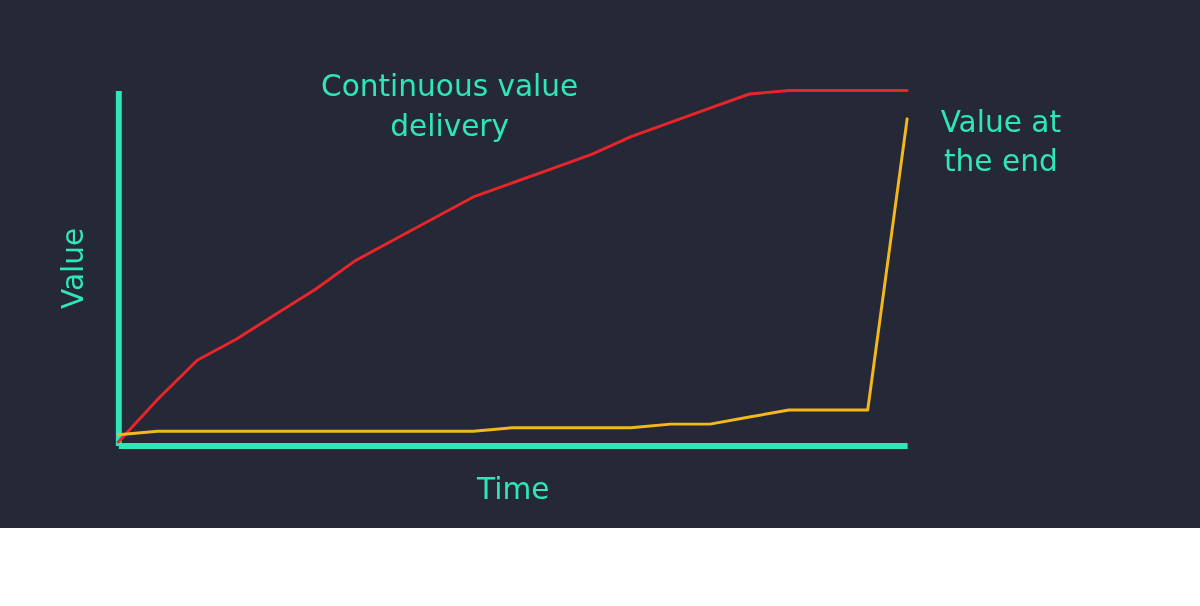 The width and height of the screenshot is (1200, 606). What do you see at coordinates (450, 106) in the screenshot?
I see `annotation: Continuous value delivery` at bounding box center [450, 106].